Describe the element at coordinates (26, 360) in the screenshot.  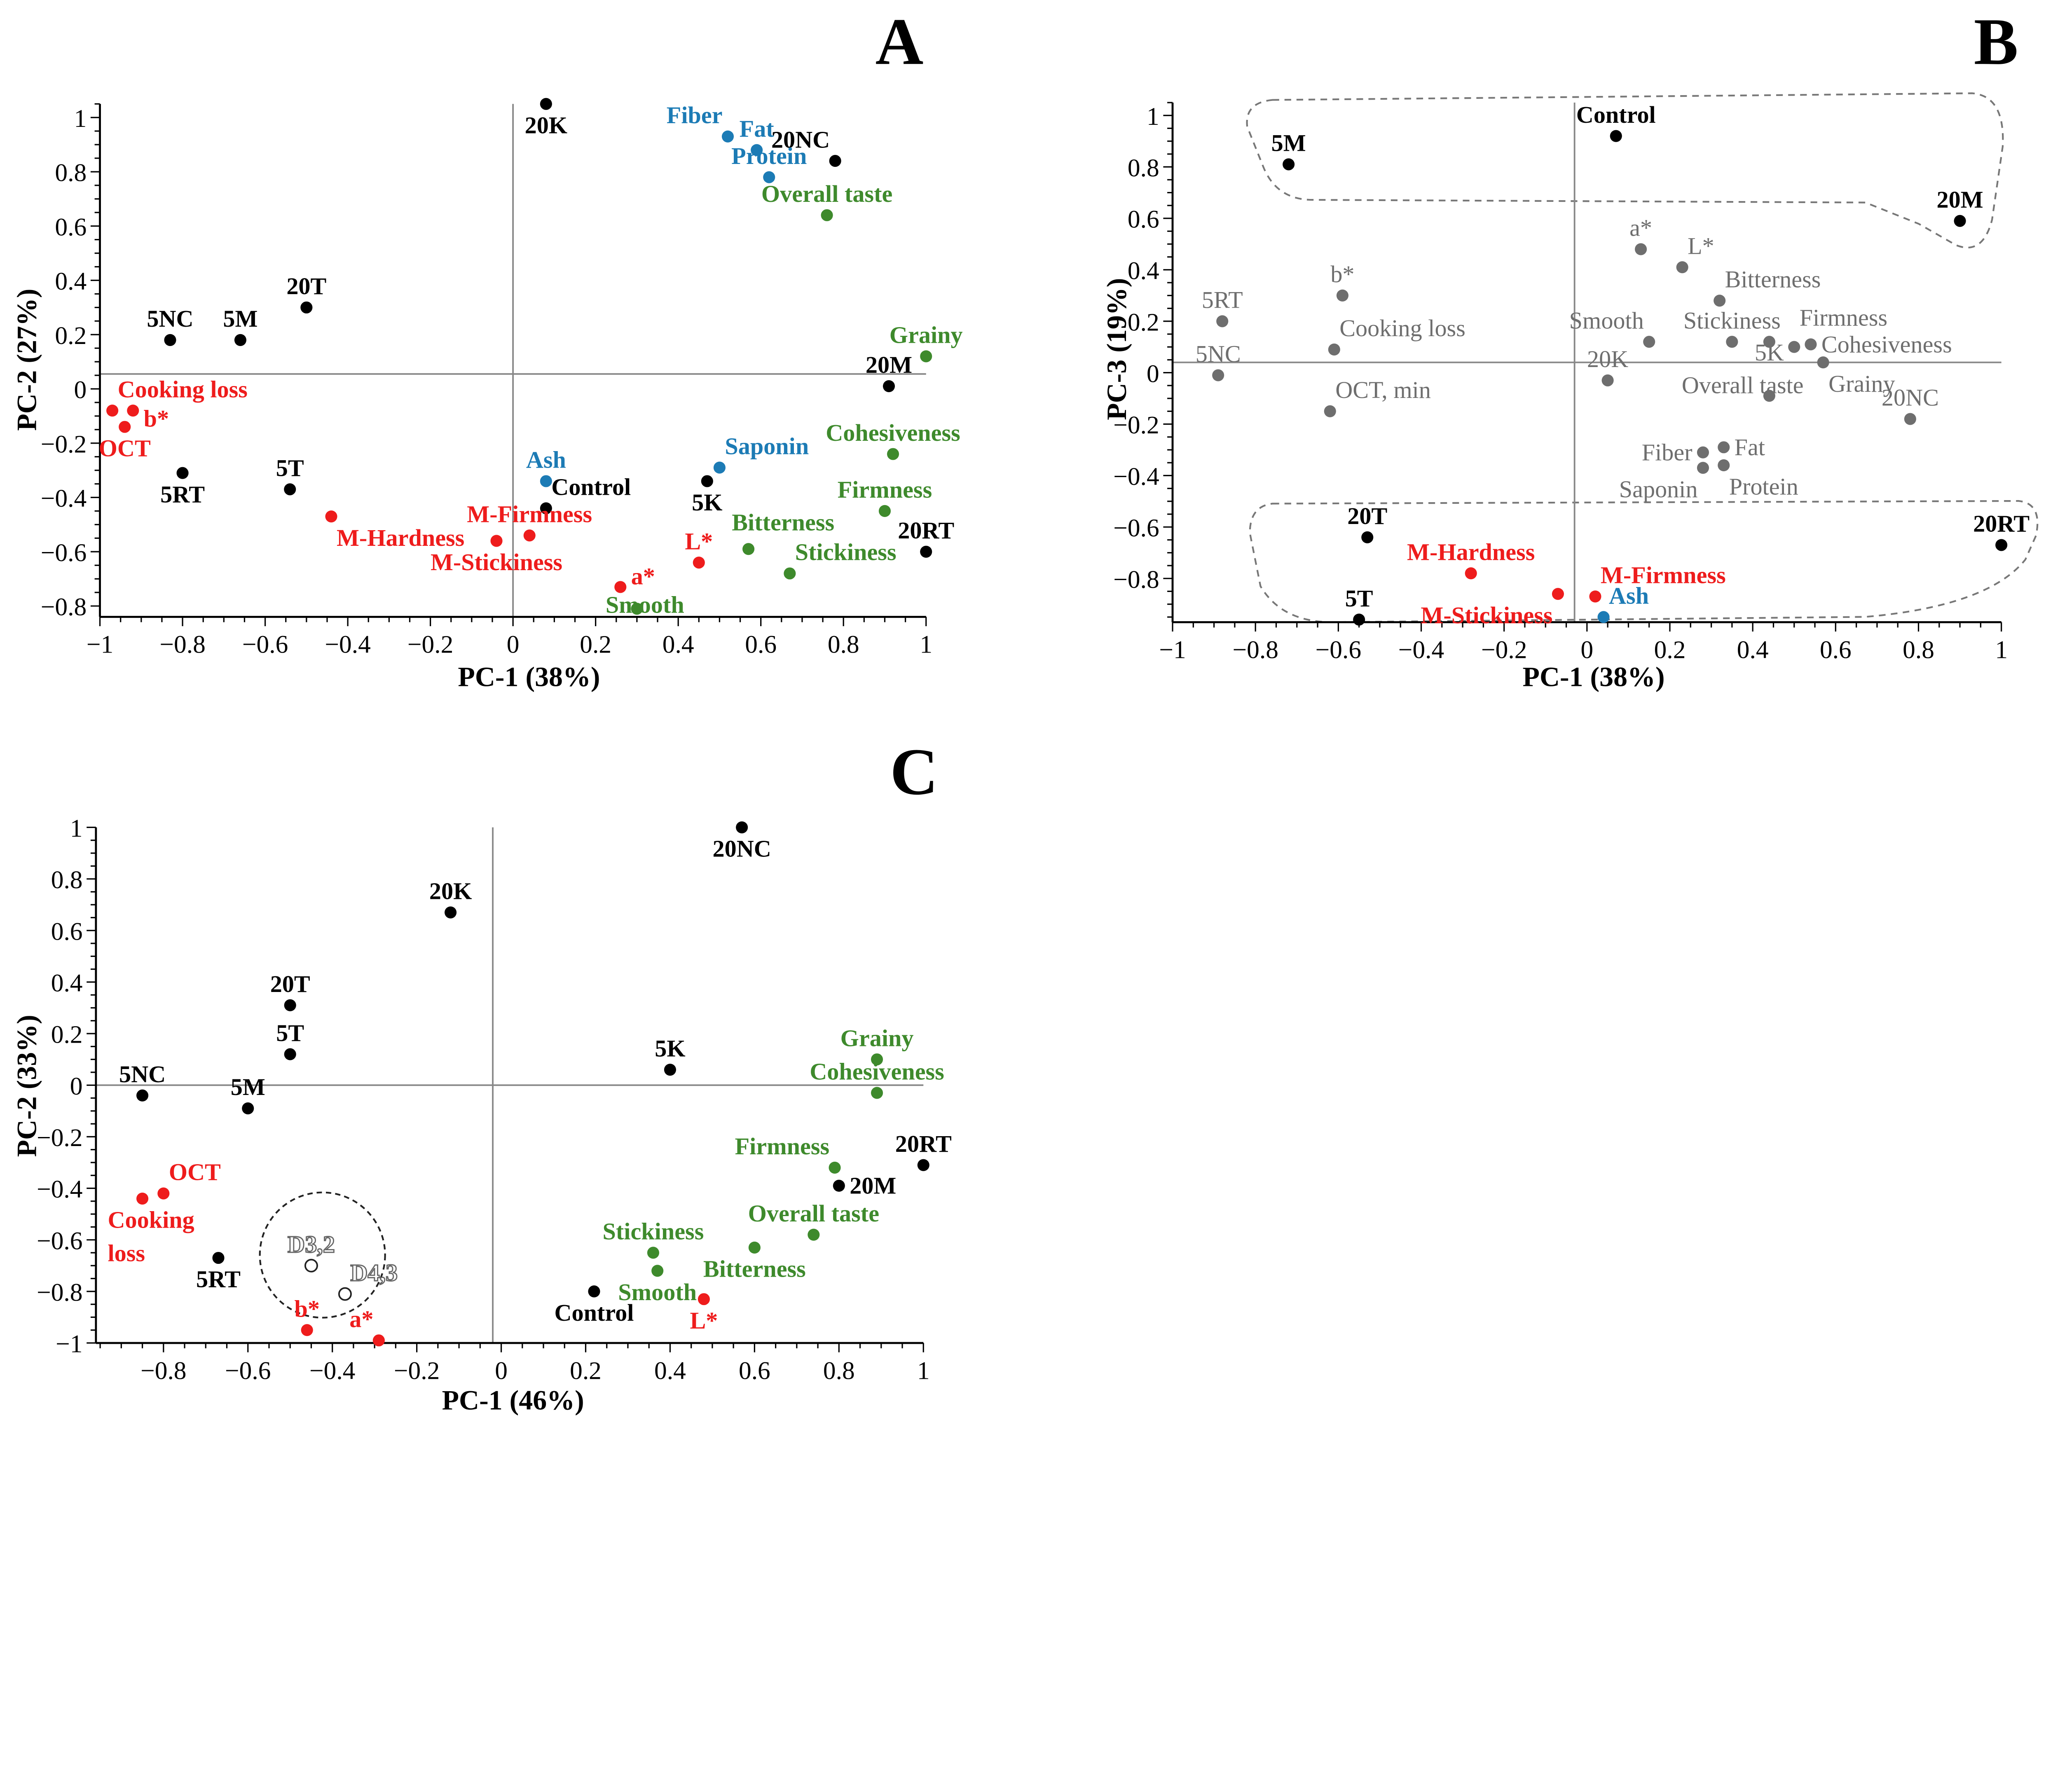
I see `y-axis-title: PC-2 (27%)` at that location.